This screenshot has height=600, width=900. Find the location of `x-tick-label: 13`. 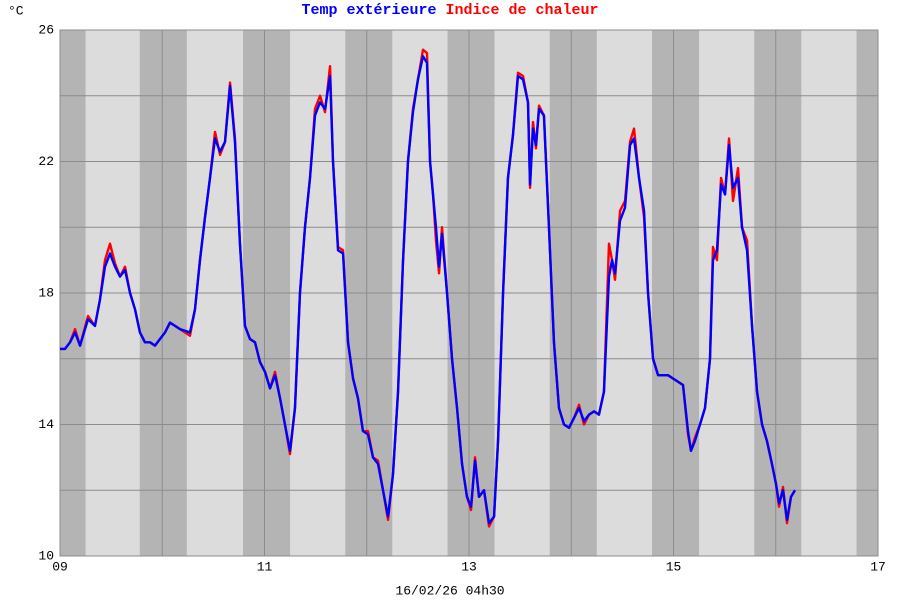

x-tick-label: 13 is located at coordinates (469, 566).